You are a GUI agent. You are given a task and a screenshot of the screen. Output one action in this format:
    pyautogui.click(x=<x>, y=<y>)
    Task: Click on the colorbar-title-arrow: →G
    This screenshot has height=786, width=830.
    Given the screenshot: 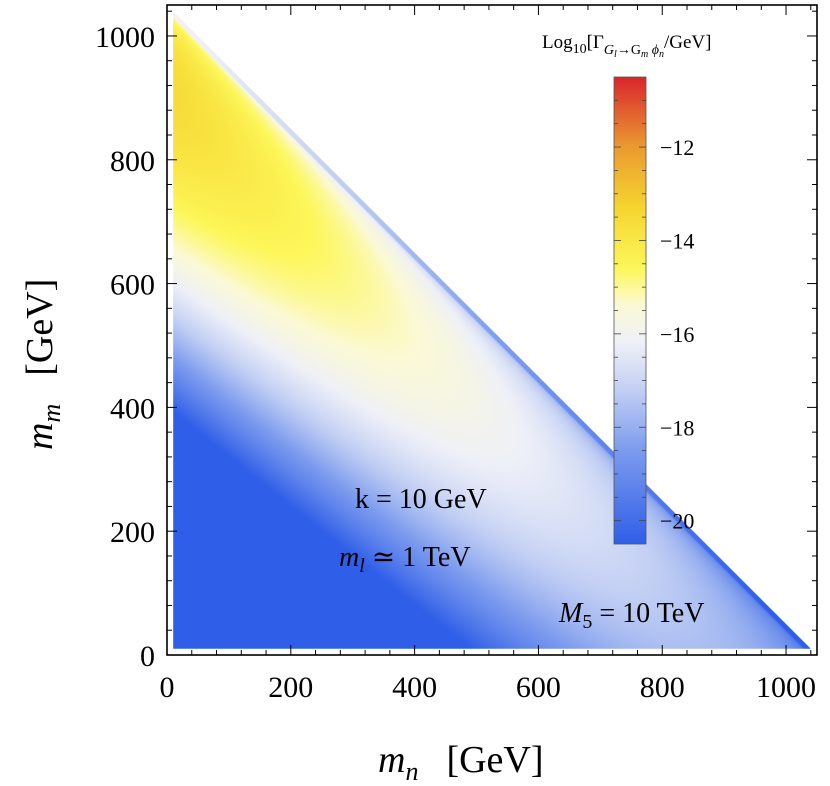 What is the action you would take?
    pyautogui.click(x=629, y=50)
    